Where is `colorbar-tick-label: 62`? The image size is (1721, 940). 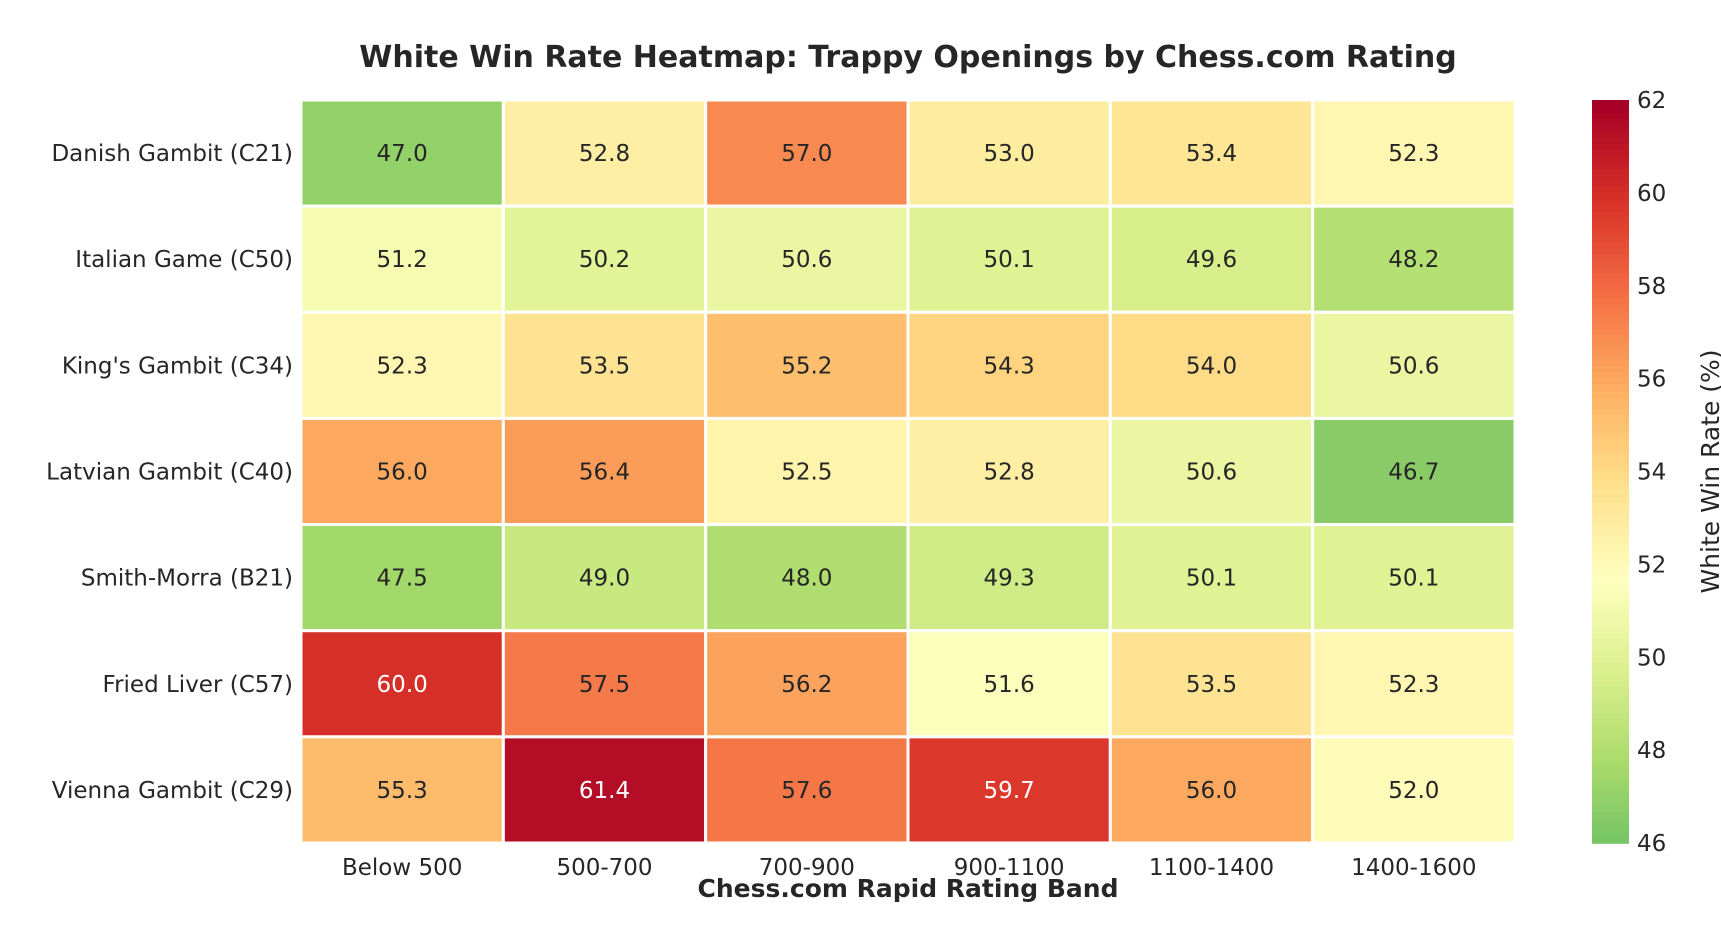
colorbar-tick-label: 62 is located at coordinates (1651, 101).